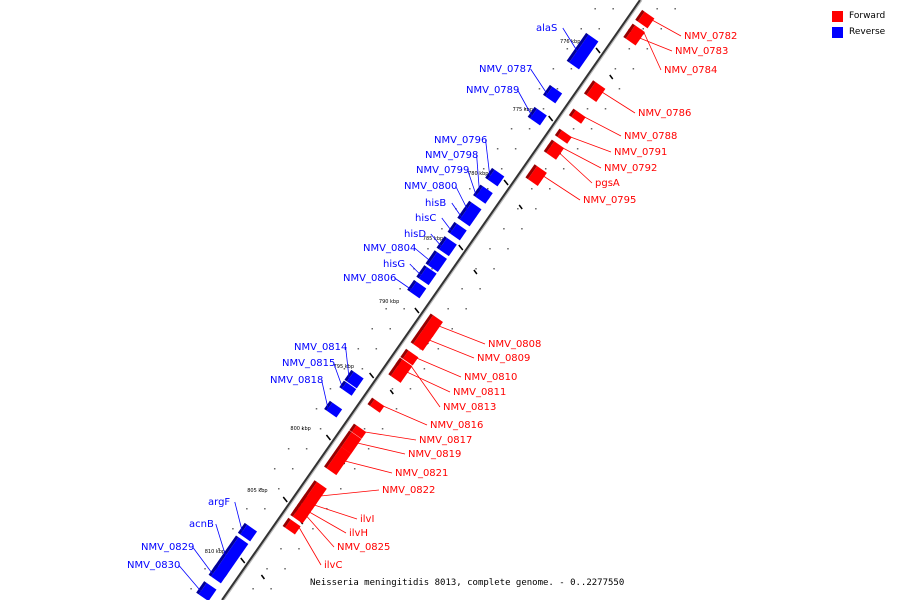 This screenshot has width=900, height=600. I want to click on forward-gene-label: NMV_0784, so click(690, 70).